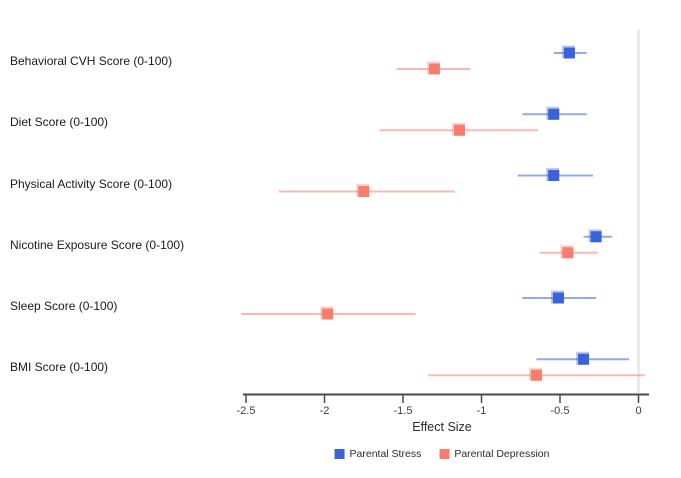 The height and width of the screenshot is (478, 681). I want to click on legend-item-parental-depression: Parental Depression, so click(494, 454).